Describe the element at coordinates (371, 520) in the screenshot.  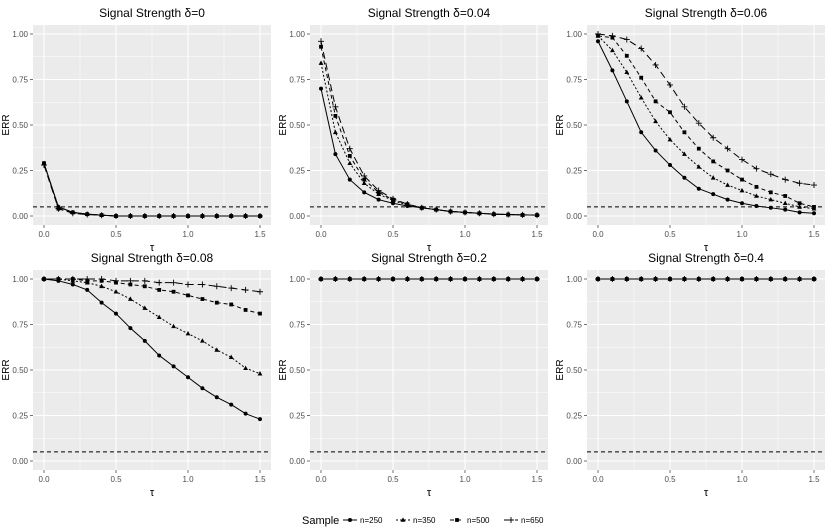
I see `legend-label: n=250` at that location.